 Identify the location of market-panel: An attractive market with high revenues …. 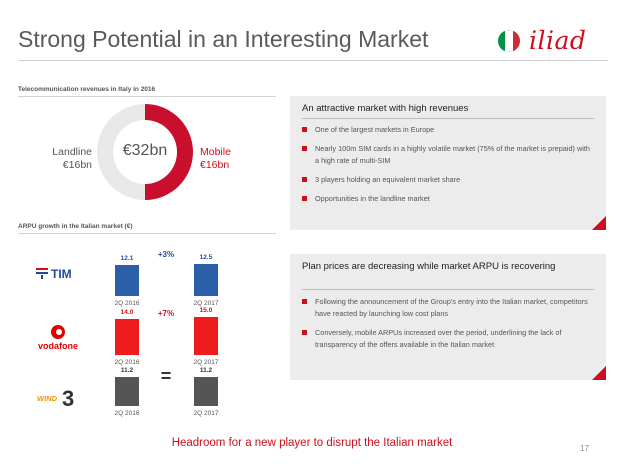
(448, 163).